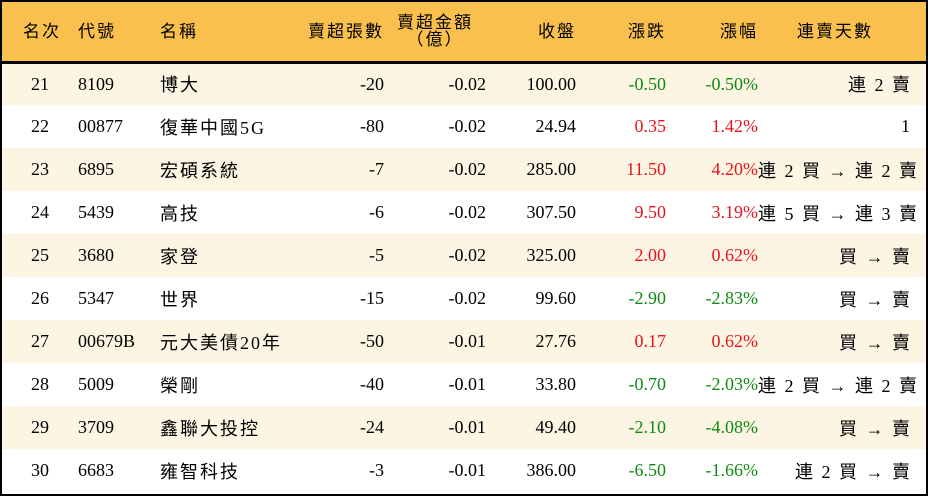  I want to click on cell-change: 2.00, so click(650, 255).